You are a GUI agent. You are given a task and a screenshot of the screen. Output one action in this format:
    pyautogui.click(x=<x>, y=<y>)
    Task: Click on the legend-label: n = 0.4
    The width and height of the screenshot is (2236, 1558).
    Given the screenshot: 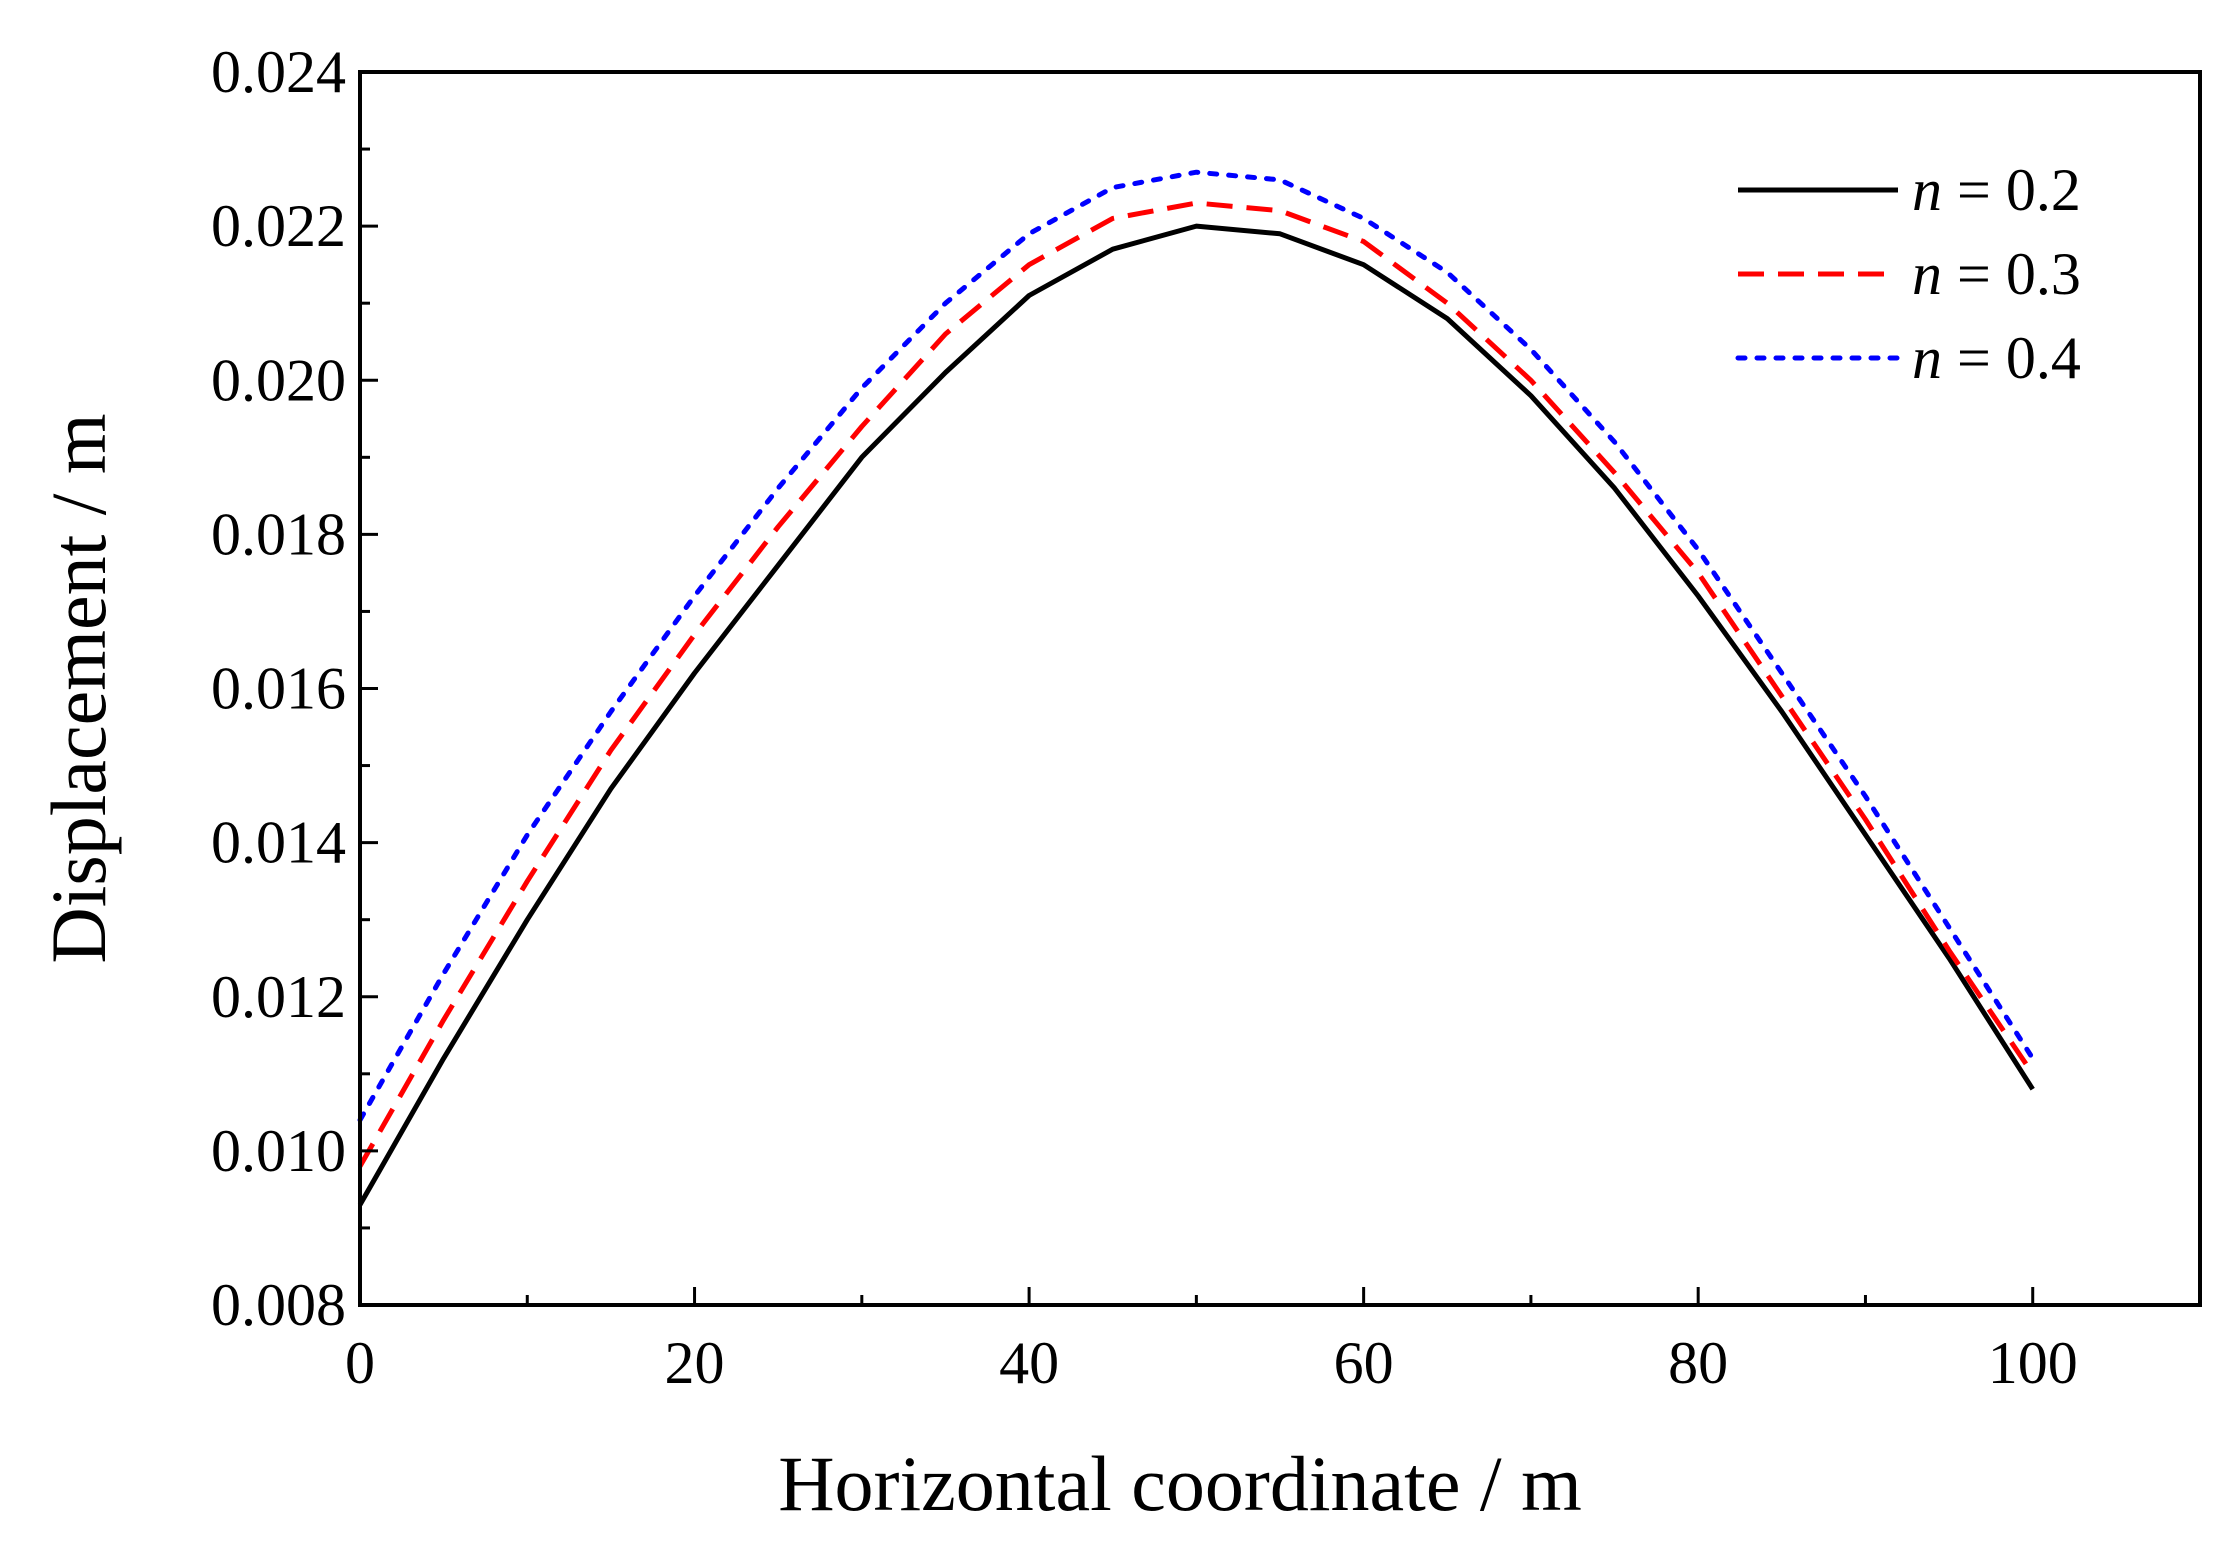 What is the action you would take?
    pyautogui.click(x=1996, y=358)
    